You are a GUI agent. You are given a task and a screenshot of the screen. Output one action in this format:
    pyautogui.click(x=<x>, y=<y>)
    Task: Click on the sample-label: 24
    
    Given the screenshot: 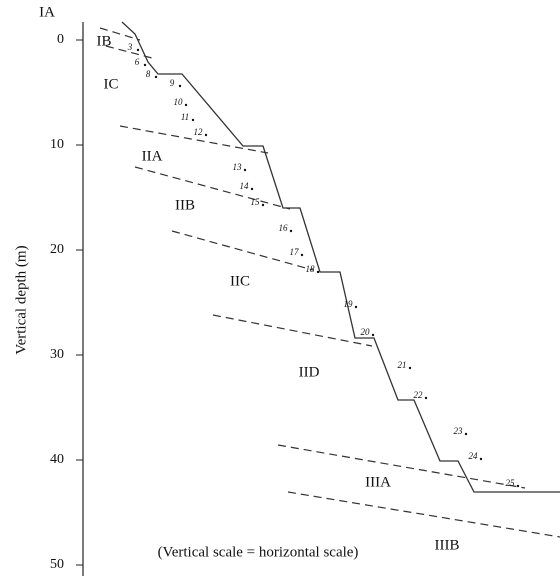 What is the action you would take?
    pyautogui.click(x=474, y=456)
    